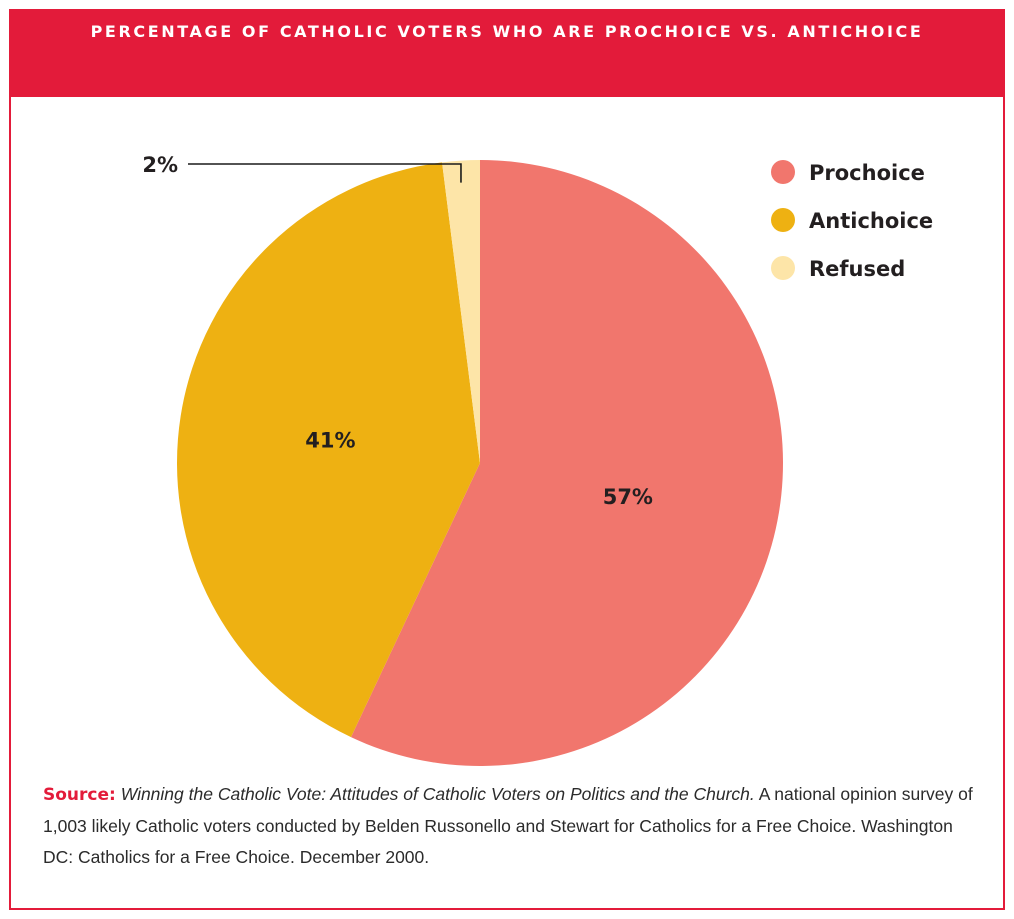  I want to click on callout-line, so click(325, 173).